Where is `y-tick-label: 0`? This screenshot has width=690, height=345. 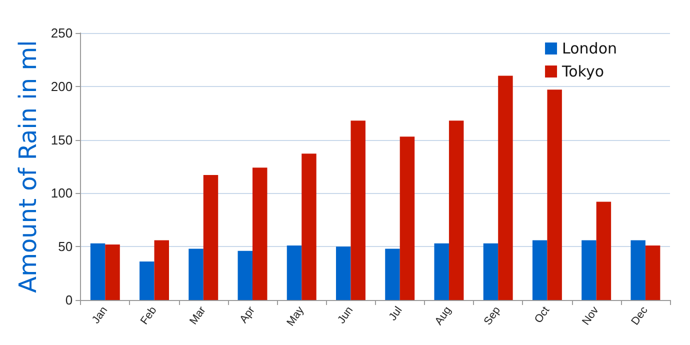
y-tick-label: 0 is located at coordinates (69, 300).